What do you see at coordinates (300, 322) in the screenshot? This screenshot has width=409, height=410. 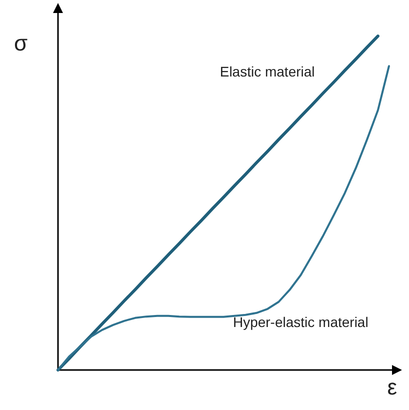 I see `series-label: Hyper-elastic material` at bounding box center [300, 322].